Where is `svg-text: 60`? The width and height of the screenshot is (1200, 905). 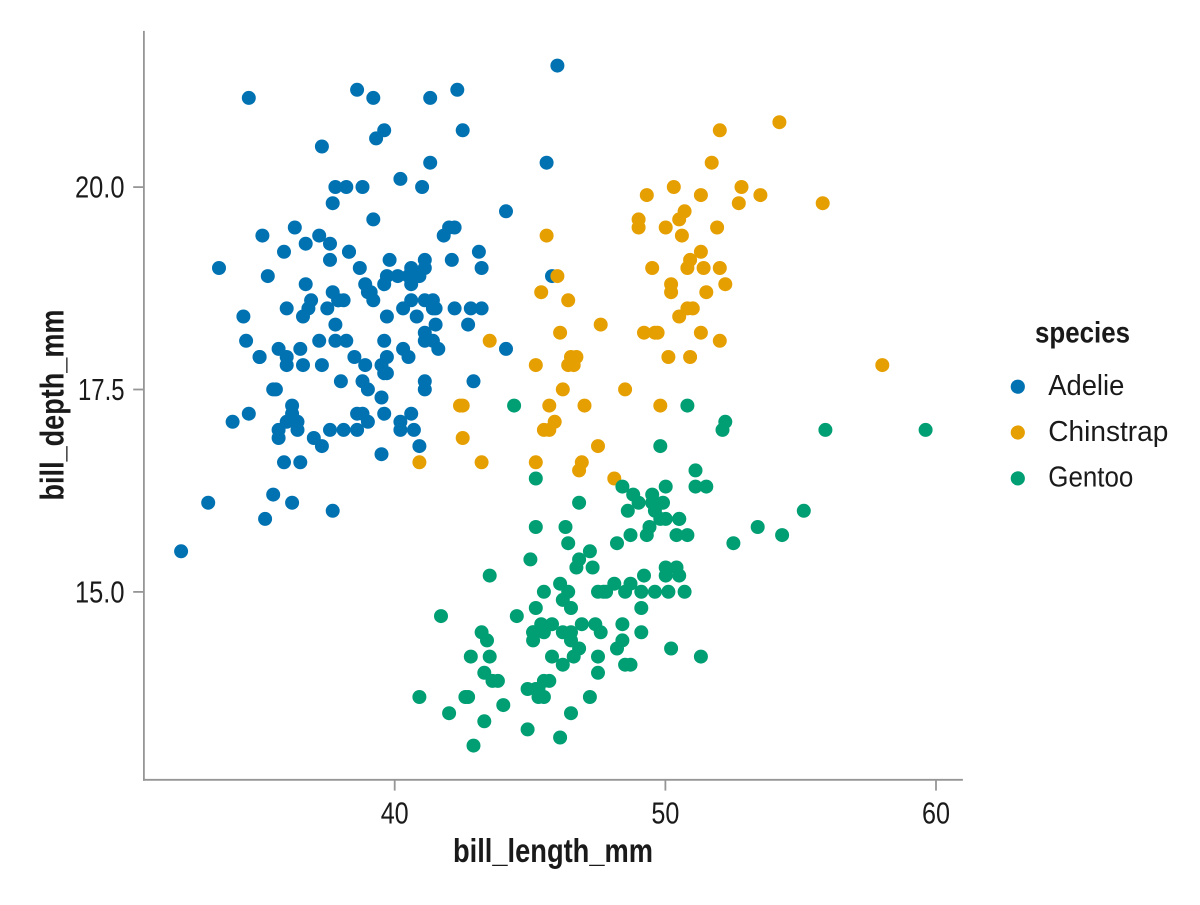 svg-text: 60 is located at coordinates (936, 813).